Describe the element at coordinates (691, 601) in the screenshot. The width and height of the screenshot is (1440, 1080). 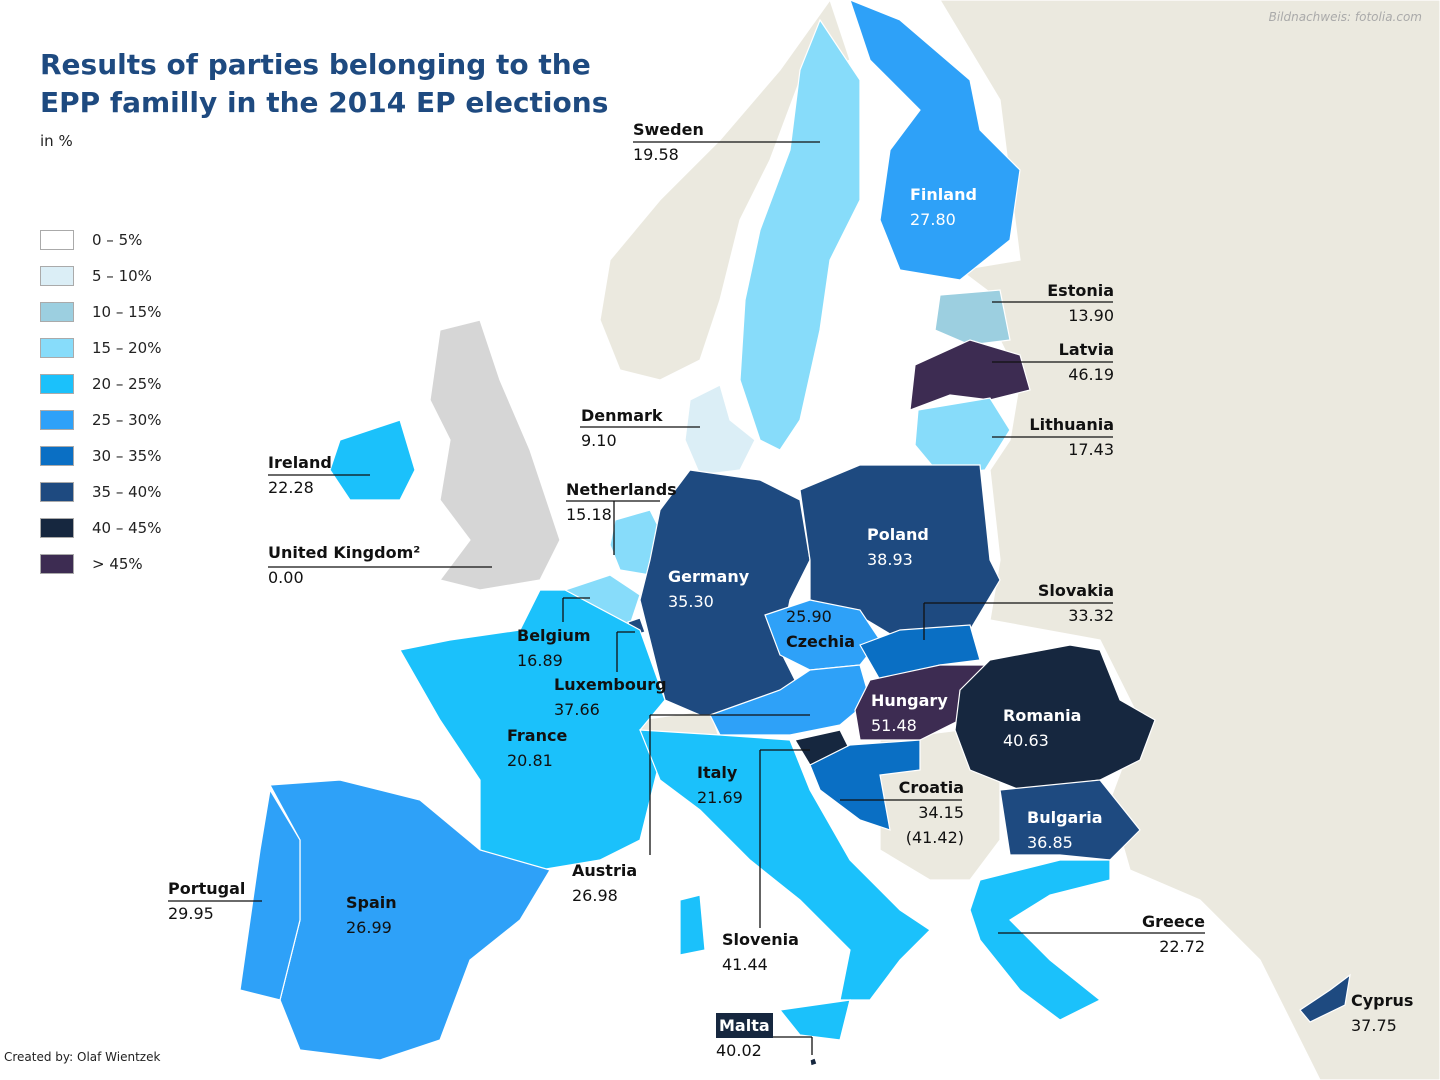
I see `country-value: 35.30` at that location.